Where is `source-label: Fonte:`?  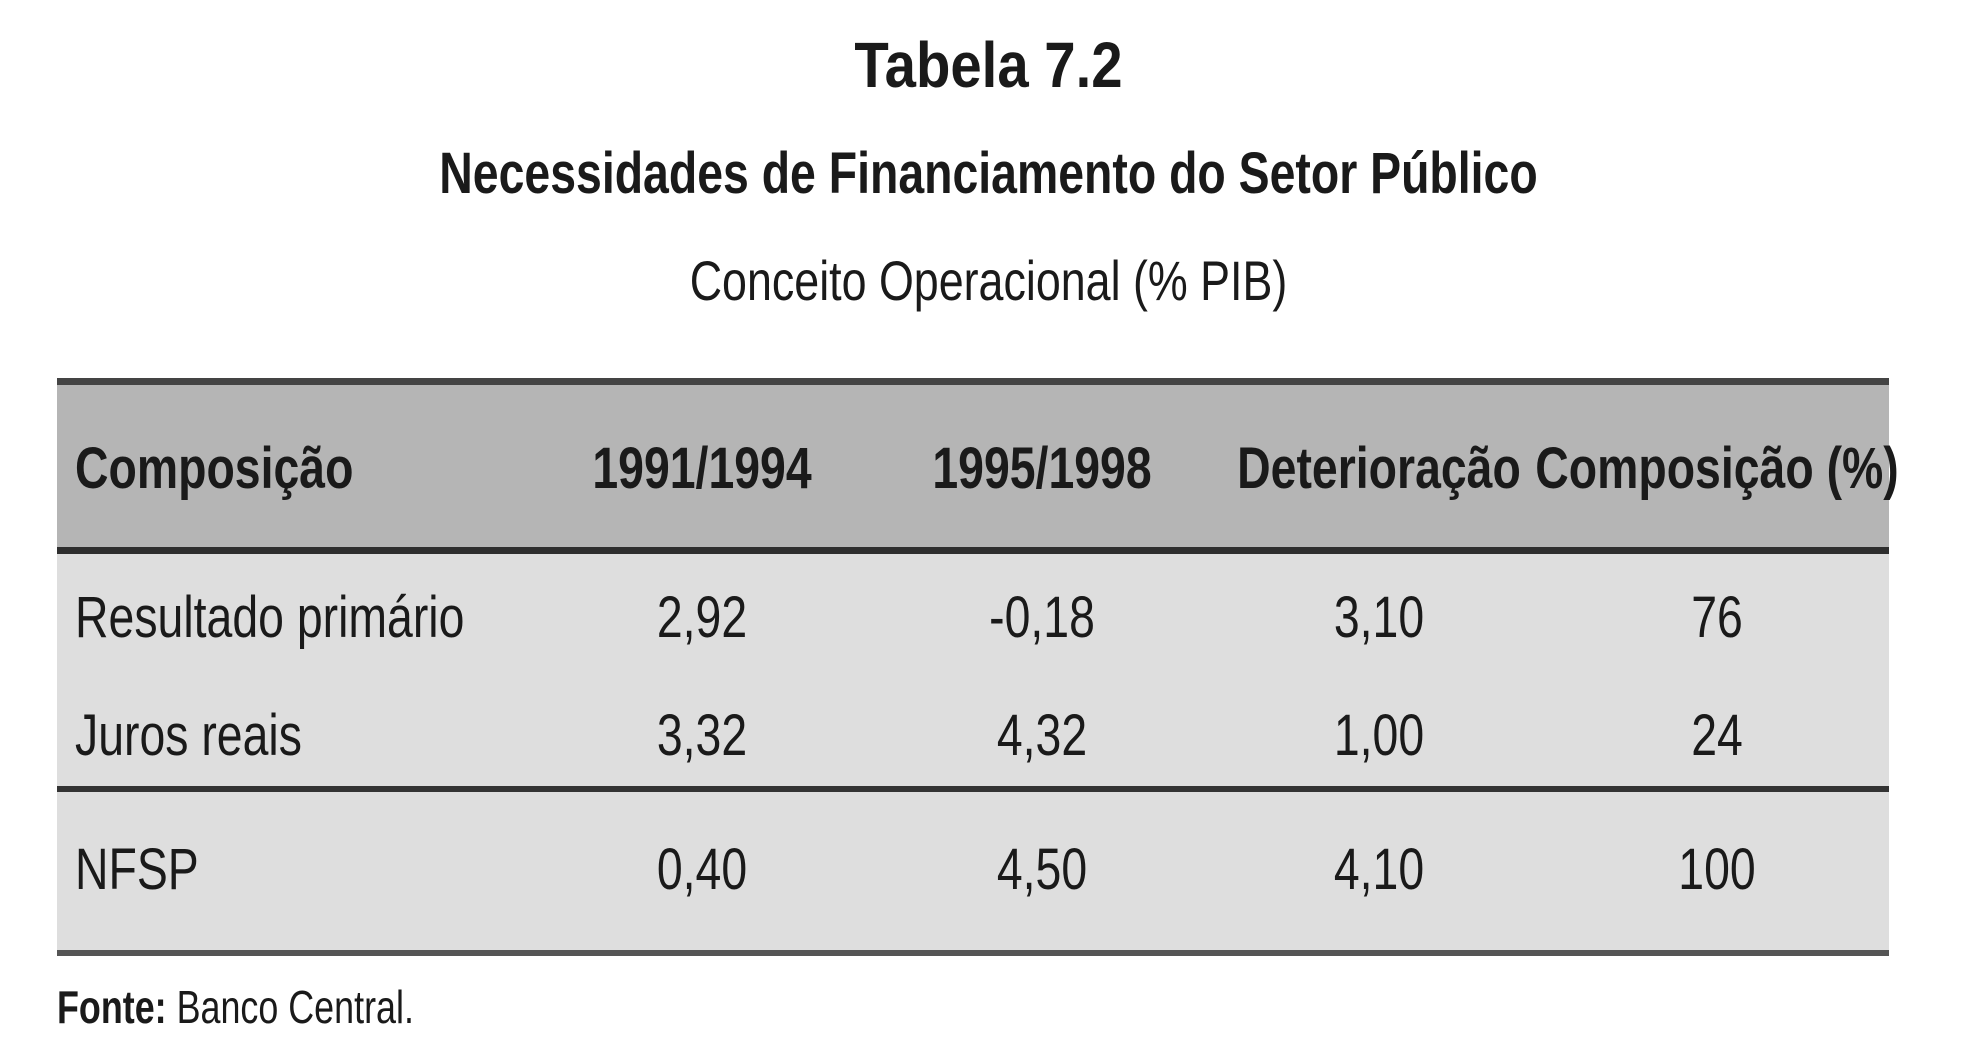 source-label: Fonte: is located at coordinates (112, 1007).